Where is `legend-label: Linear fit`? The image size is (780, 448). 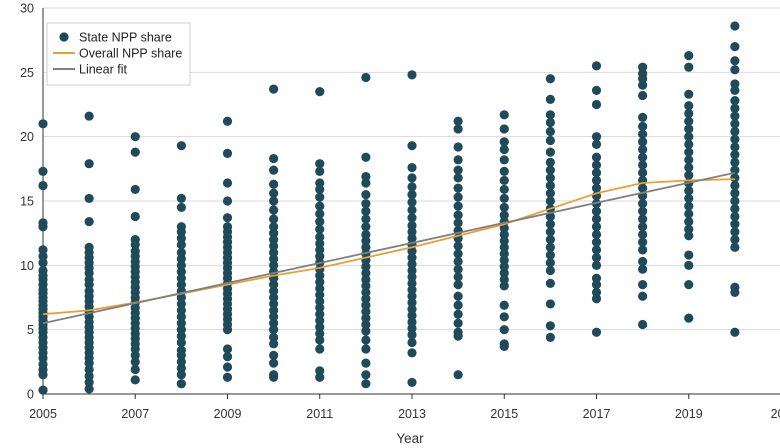
legend-label: Linear fit is located at coordinates (103, 70).